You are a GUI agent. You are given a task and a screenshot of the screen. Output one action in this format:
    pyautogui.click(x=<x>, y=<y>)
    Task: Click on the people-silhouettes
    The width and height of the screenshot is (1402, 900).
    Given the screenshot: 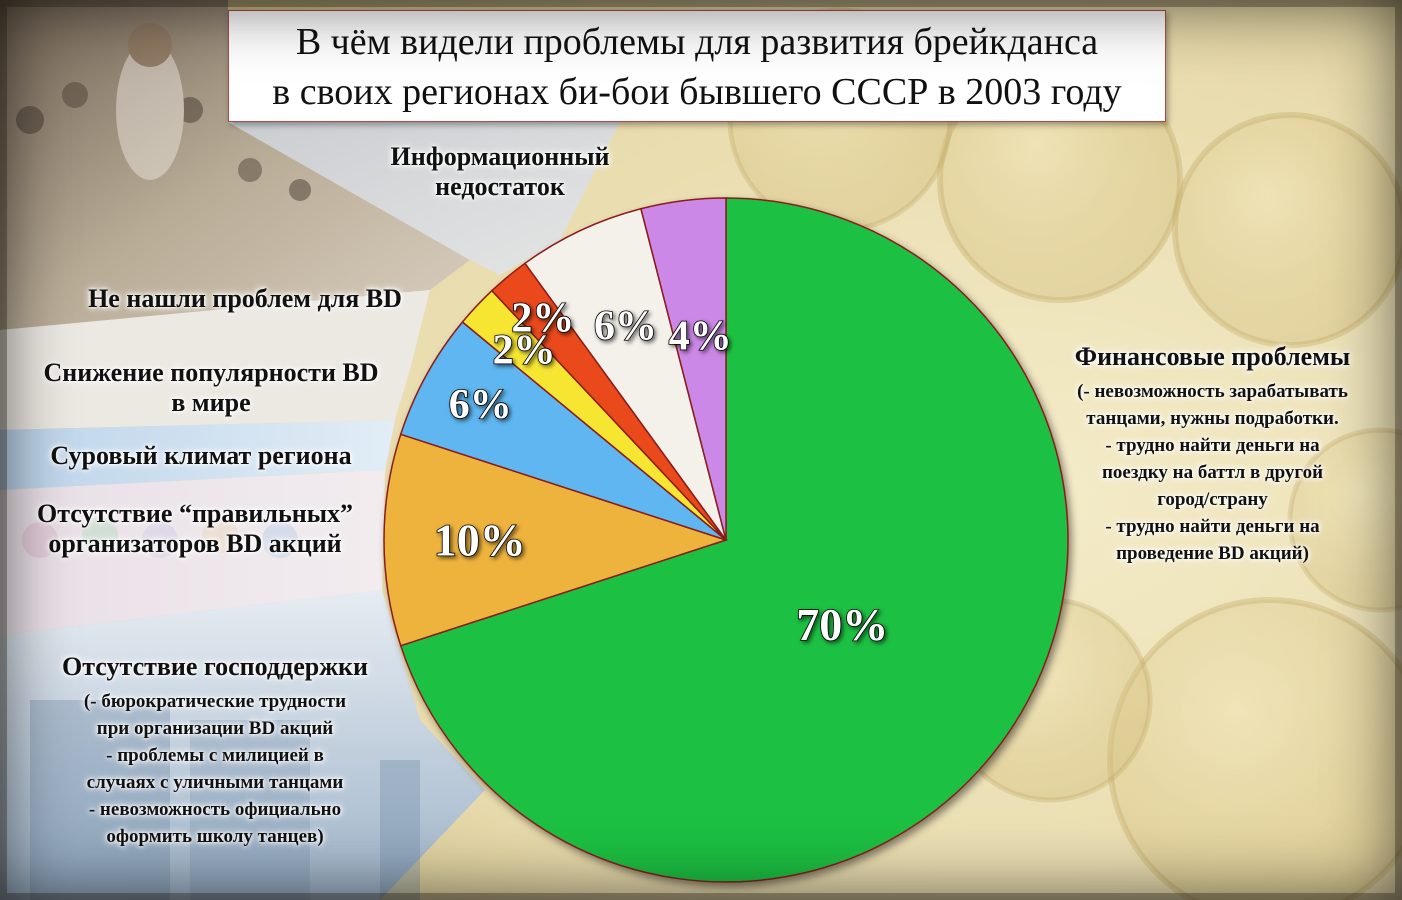 What is the action you would take?
    pyautogui.click(x=160, y=537)
    